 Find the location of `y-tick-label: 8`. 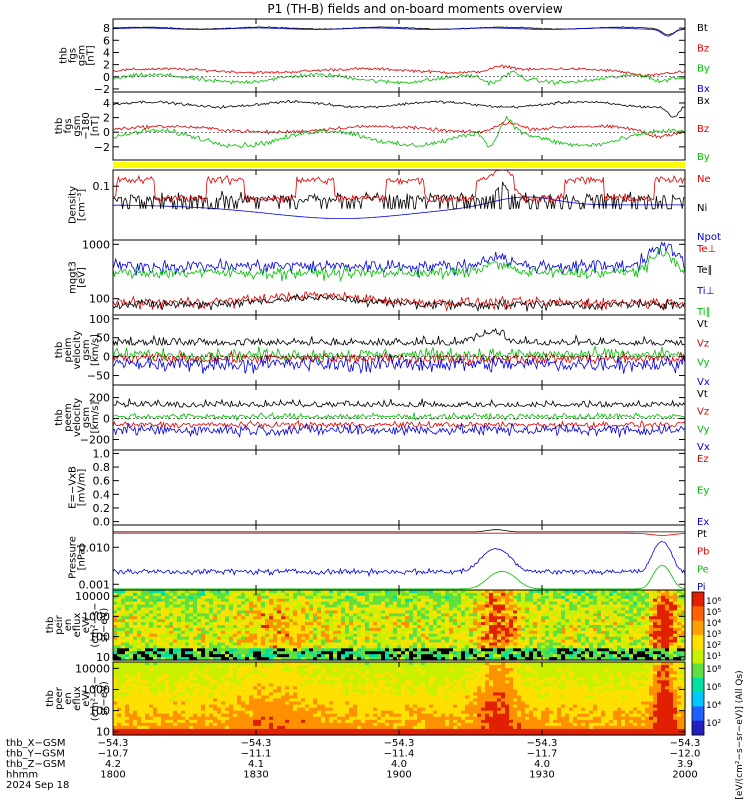

y-tick-label: 8 is located at coordinates (106, 28).